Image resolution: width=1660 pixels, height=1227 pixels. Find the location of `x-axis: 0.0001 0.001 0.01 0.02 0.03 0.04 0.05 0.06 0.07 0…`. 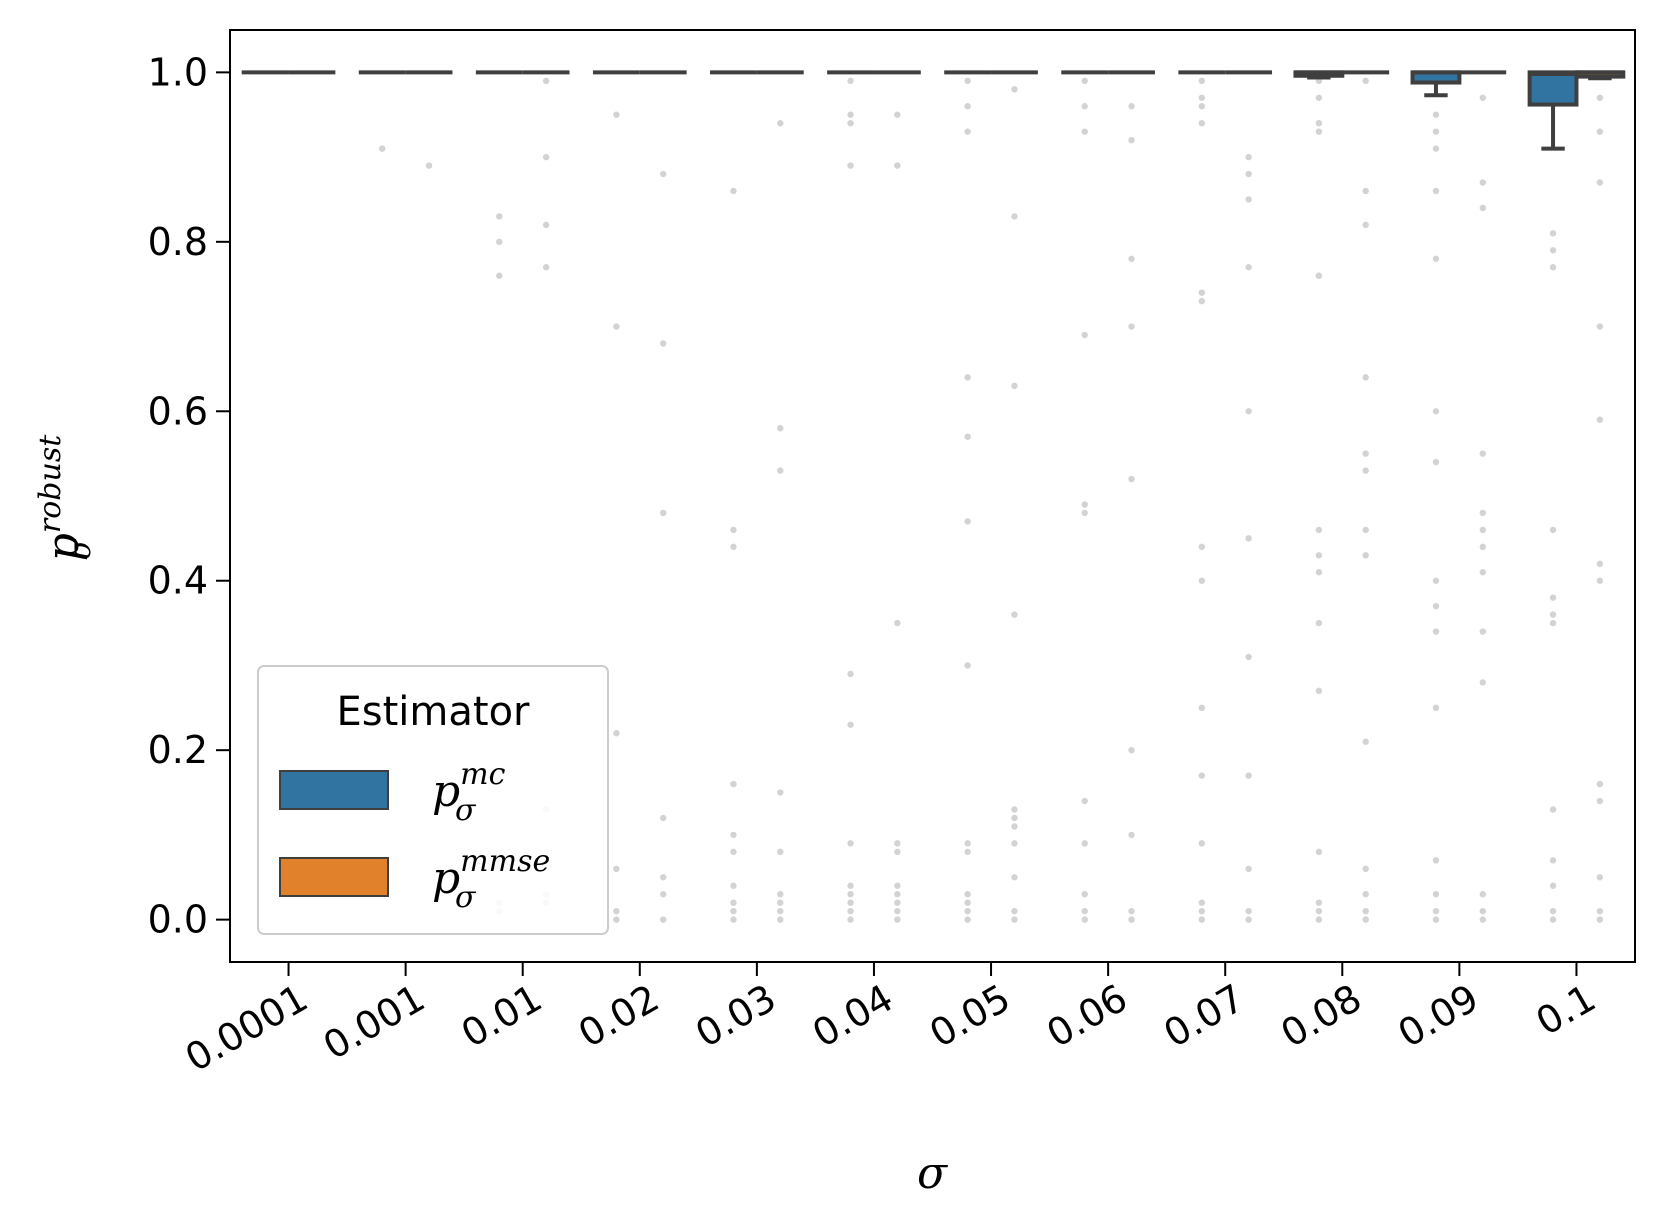

x-axis: 0.0001 0.001 0.01 0.02 0.03 0.04 0.05 0.06 0.07 0… is located at coordinates (890, 1021).